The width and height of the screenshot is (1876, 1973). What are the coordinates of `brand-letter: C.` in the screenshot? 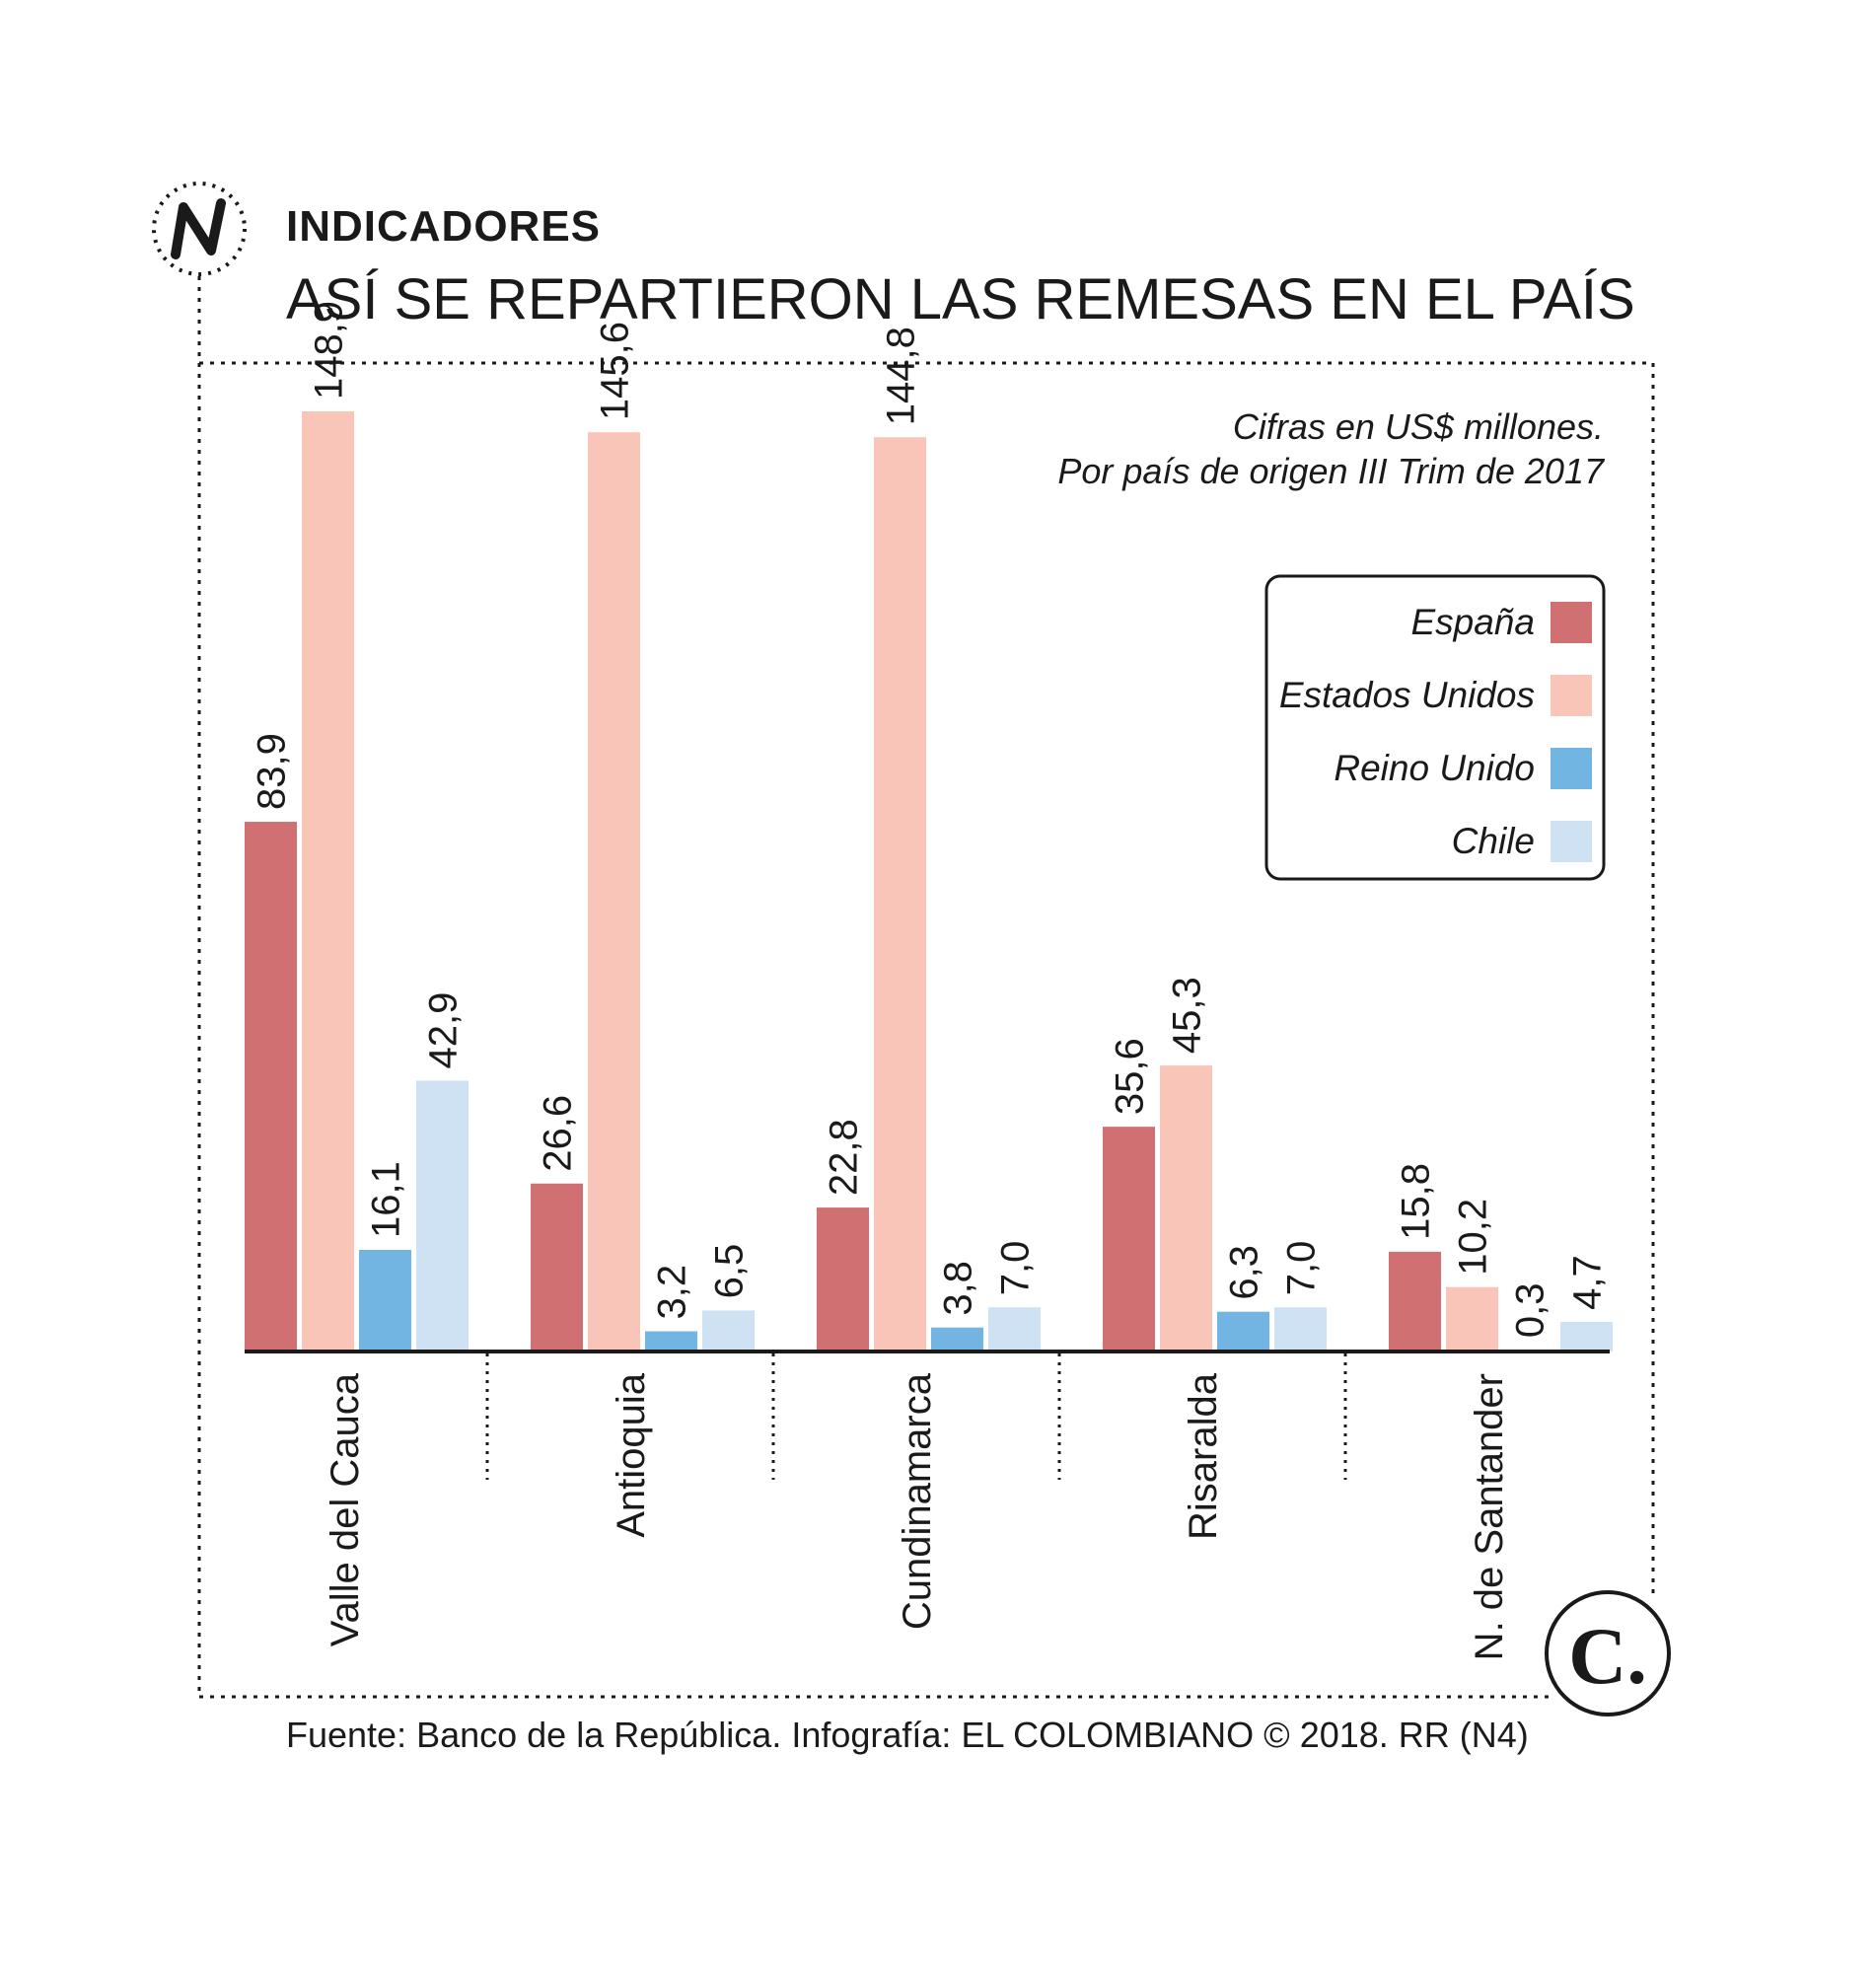 It's located at (1607, 1656).